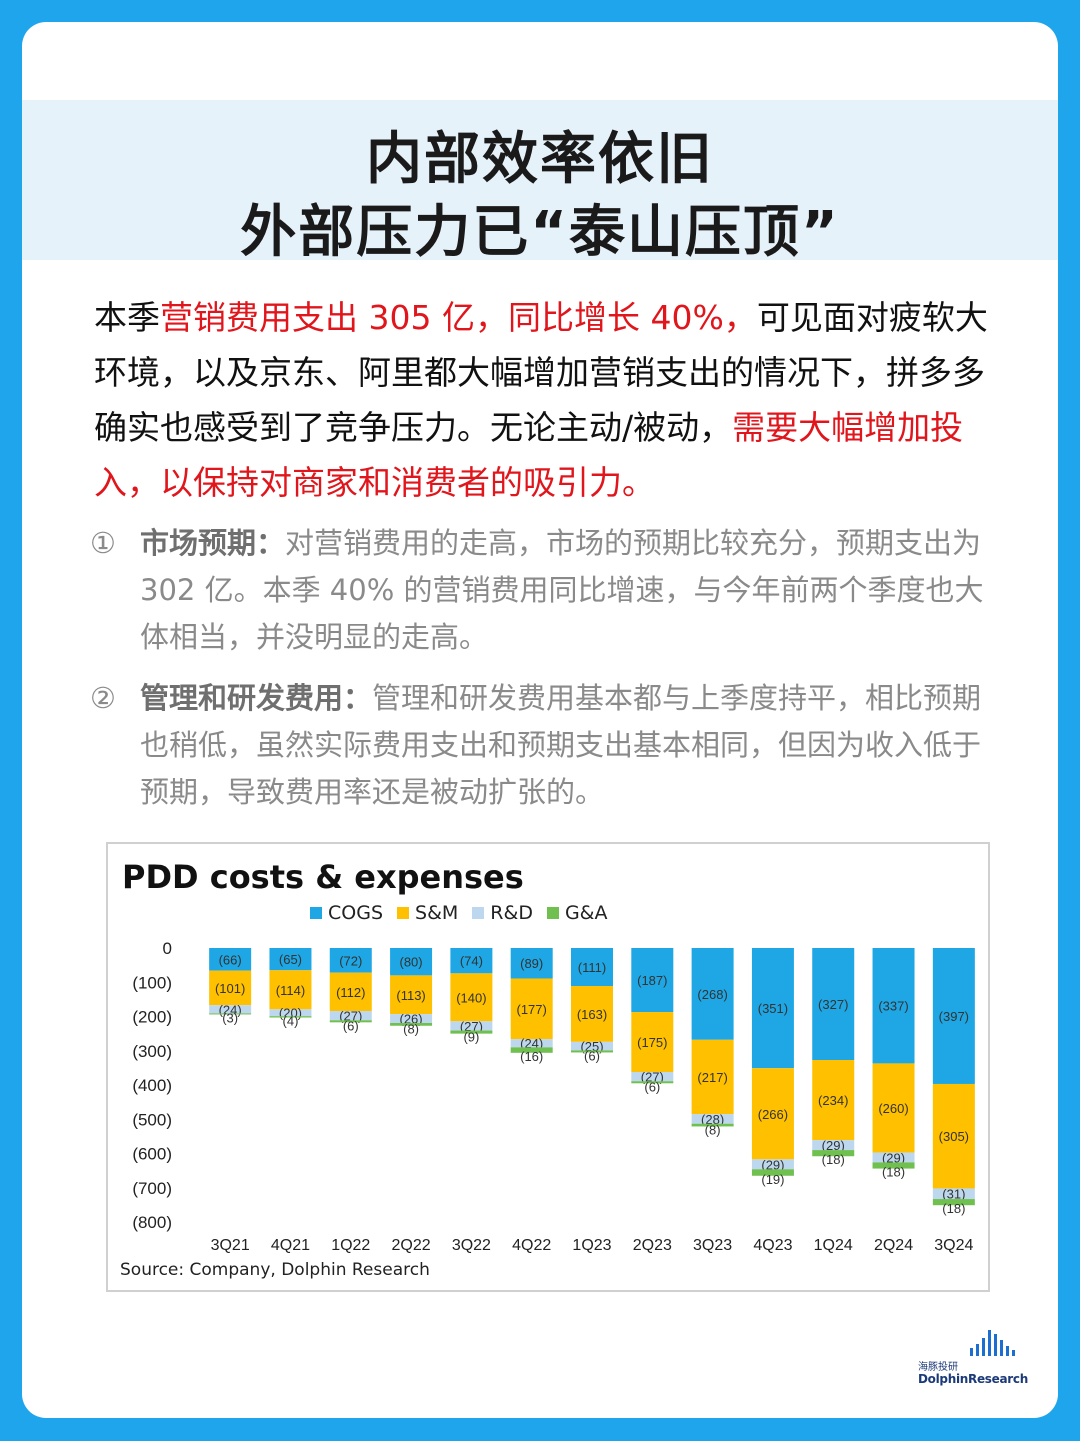 The width and height of the screenshot is (1080, 1441). Describe the element at coordinates (772, 1245) in the screenshot. I see `x-tick-label: 4Q23` at that location.